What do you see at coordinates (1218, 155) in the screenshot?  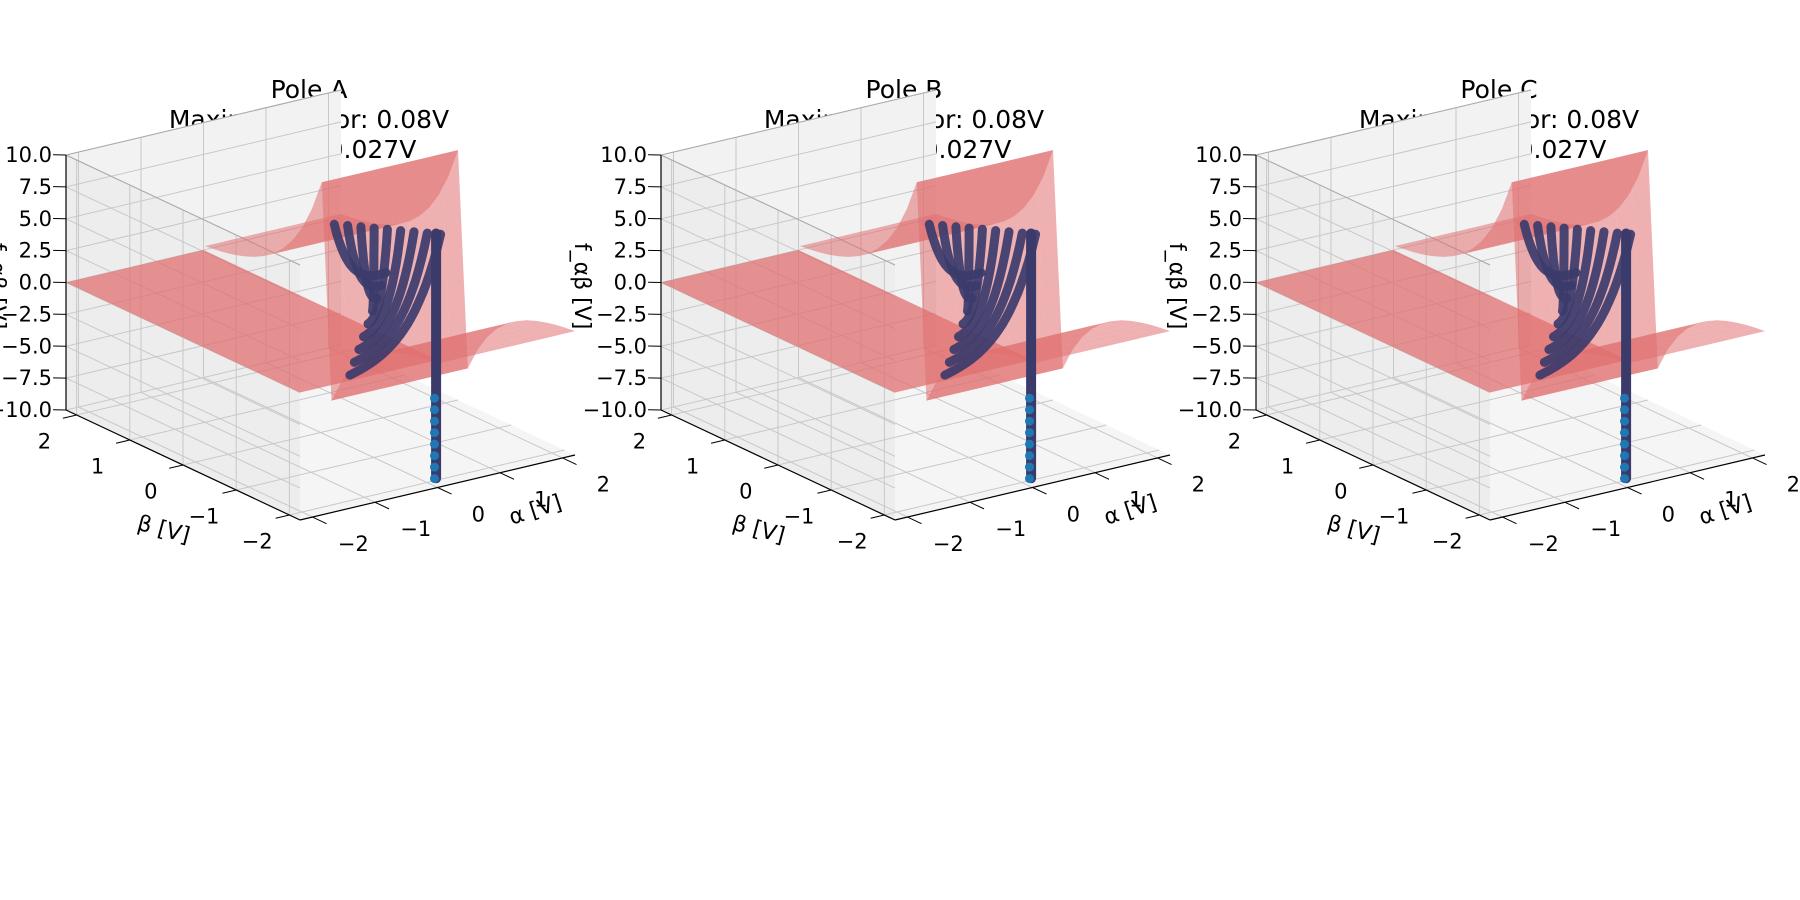 I see `z-tick-label: 10.0` at bounding box center [1218, 155].